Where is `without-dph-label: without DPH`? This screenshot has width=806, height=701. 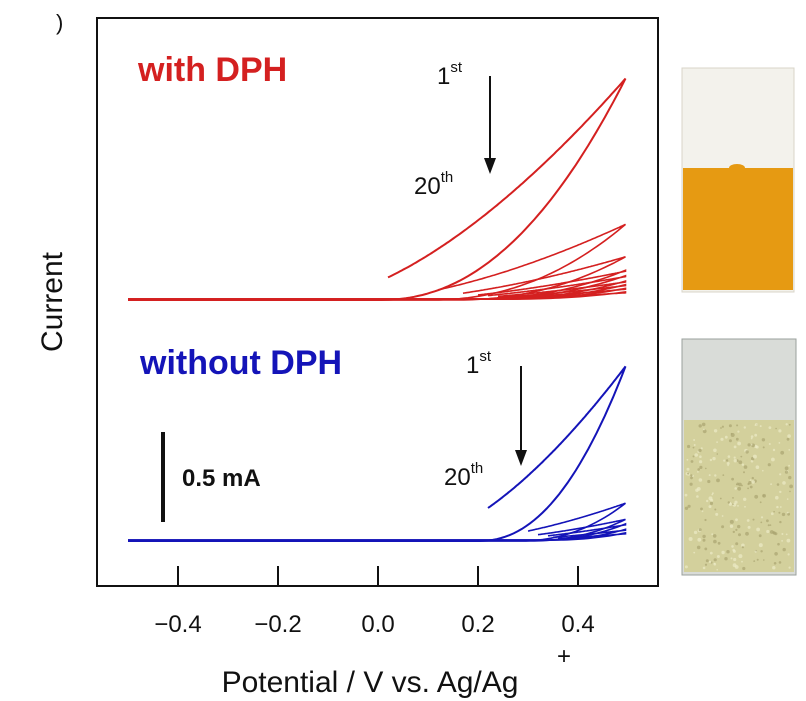
without-dph-label: without DPH is located at coordinates (240, 363).